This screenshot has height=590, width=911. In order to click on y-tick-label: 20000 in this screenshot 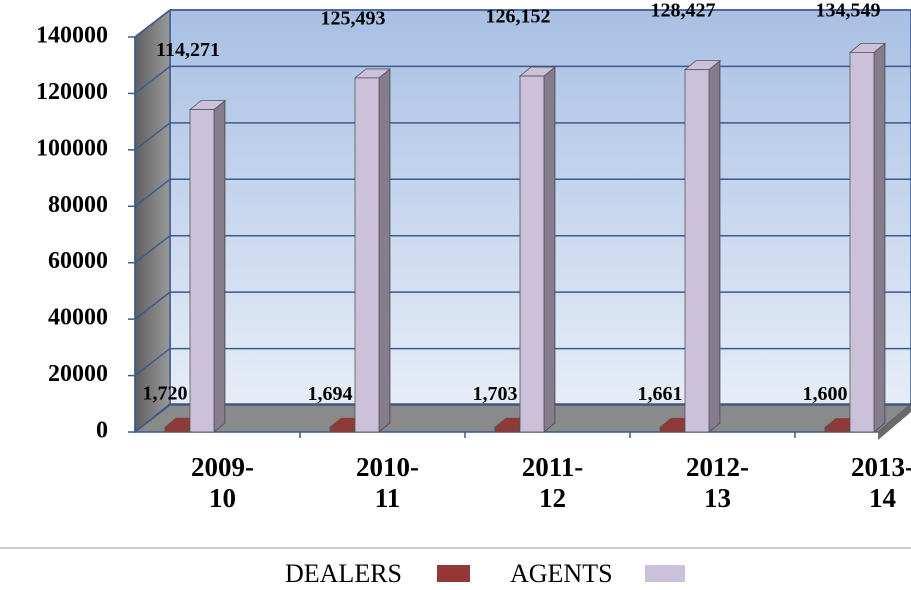, I will do `click(78, 374)`.